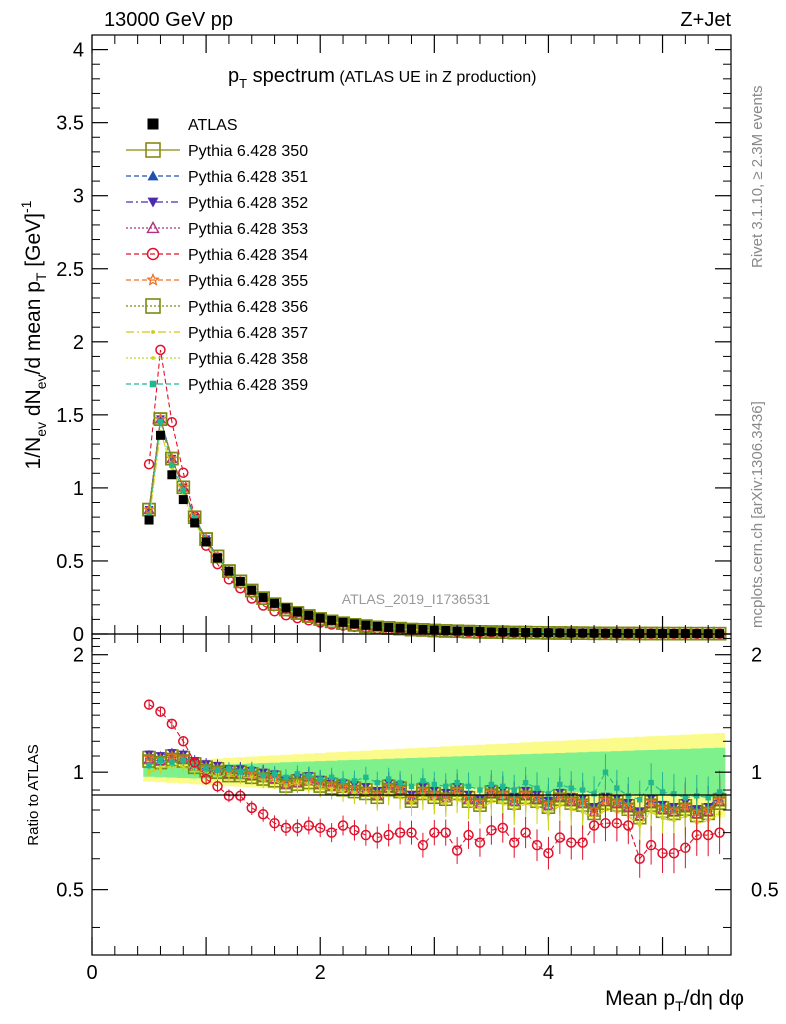 This screenshot has height=1024, width=786. I want to click on legend-entry: Pythia 6.428 357, so click(217, 333).